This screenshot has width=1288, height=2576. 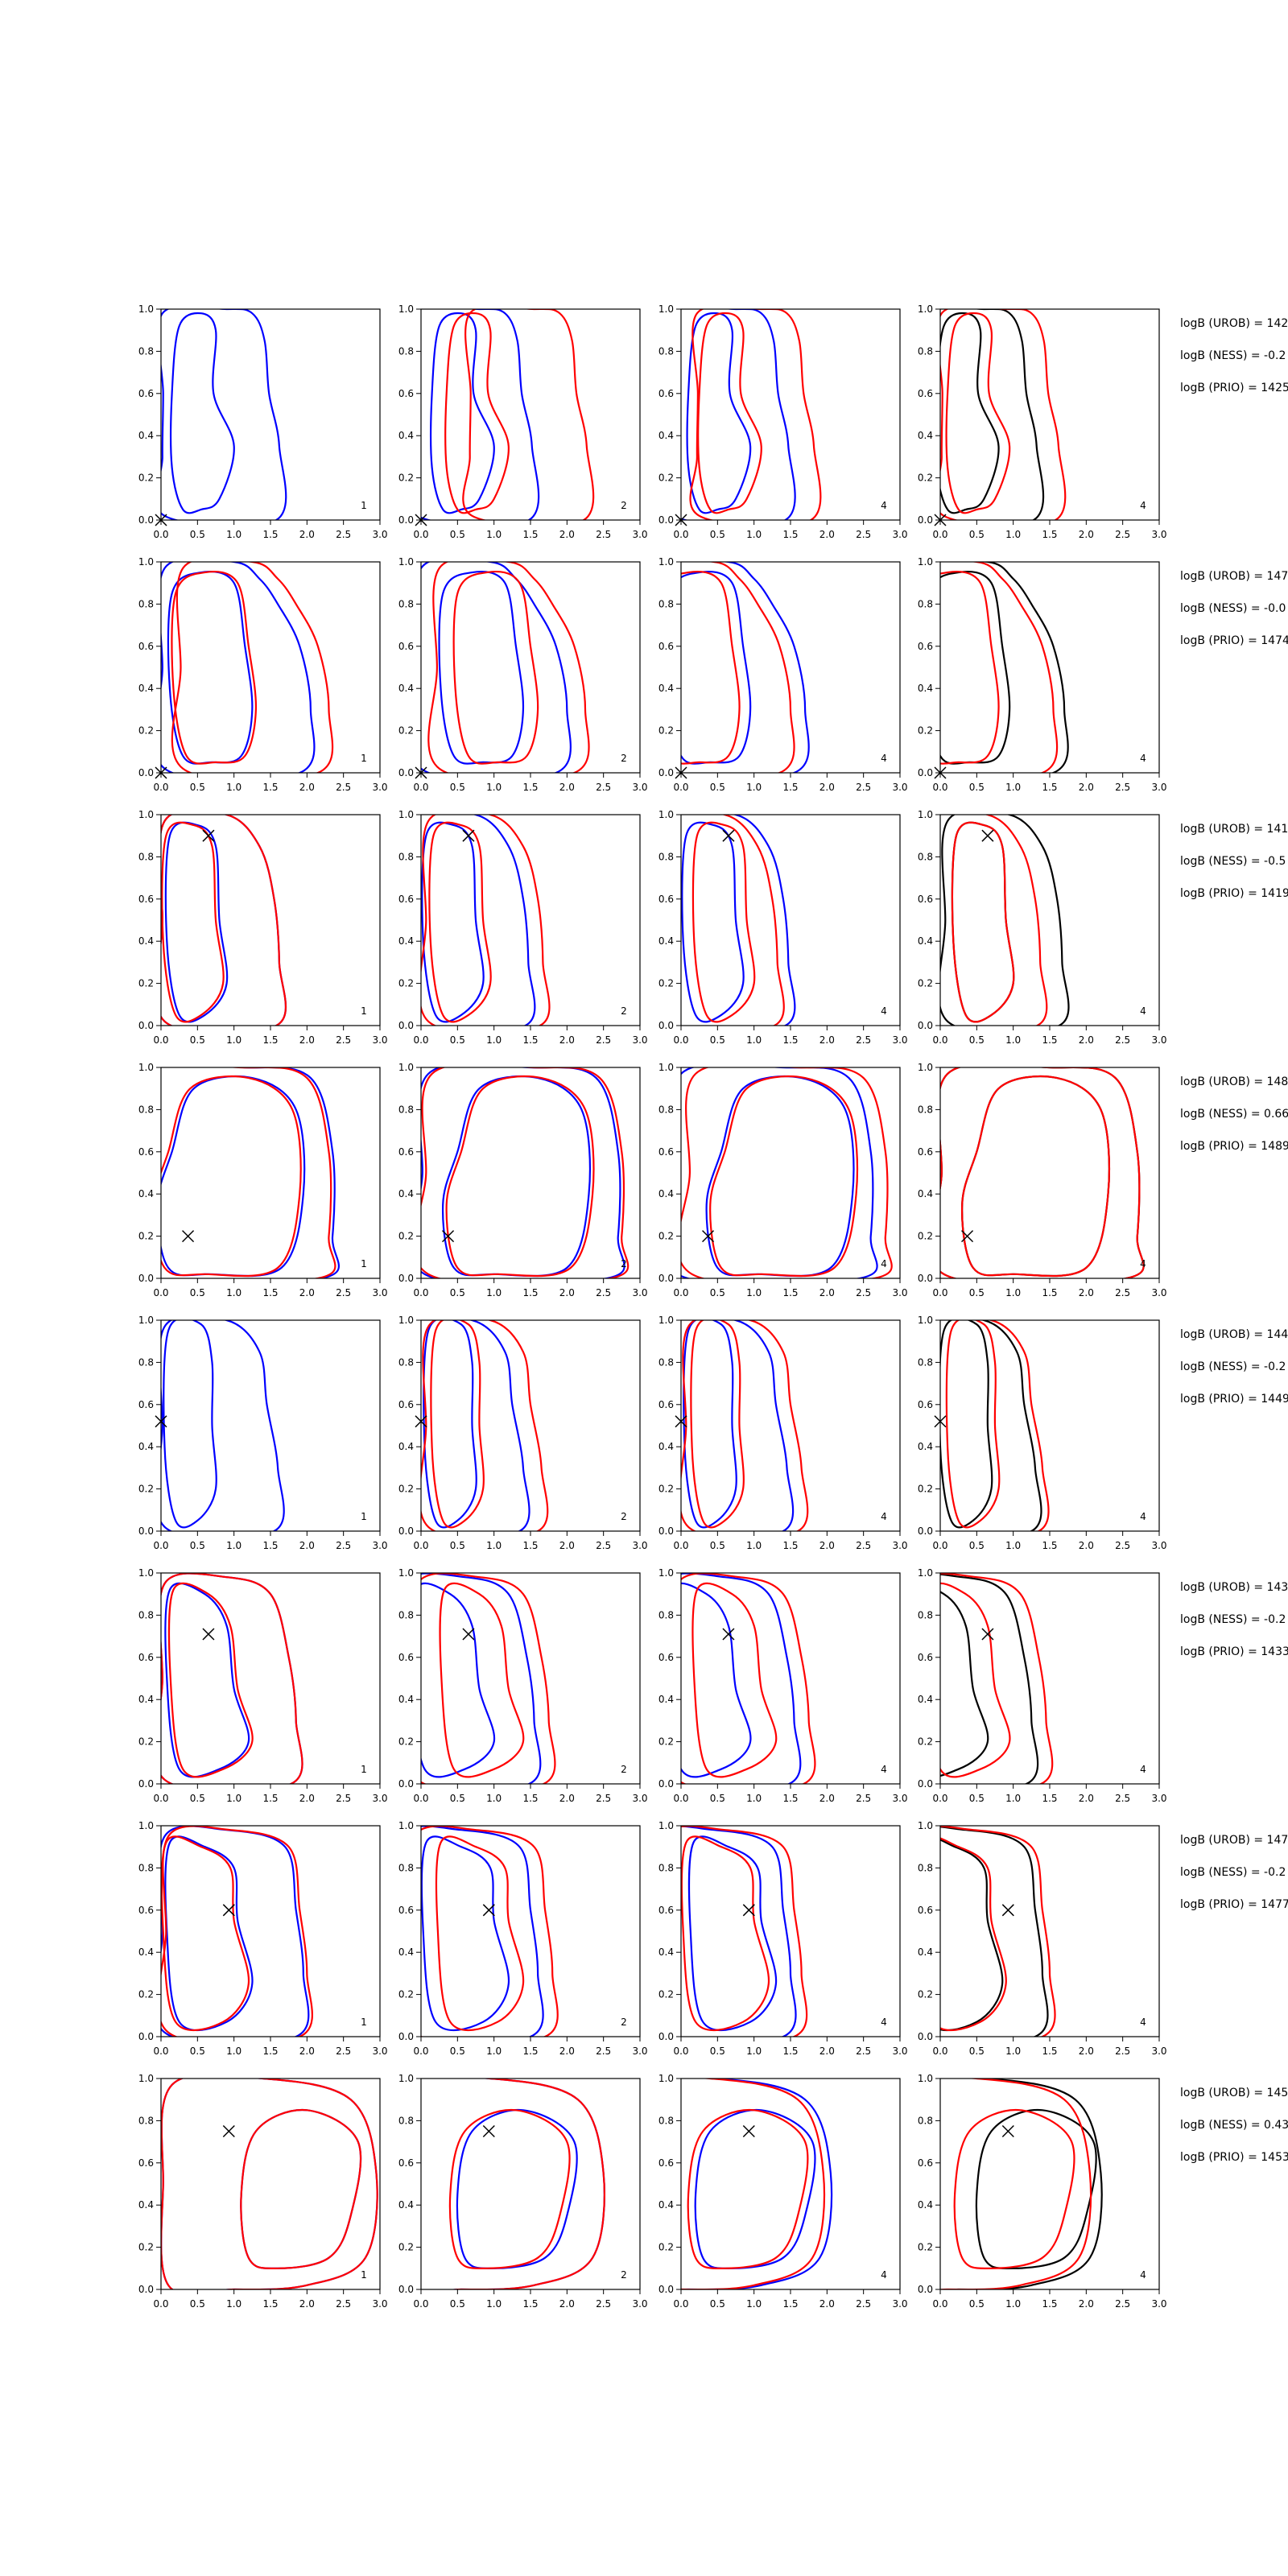 What do you see at coordinates (1233, 1619) in the screenshot?
I see `logb-annotation: logB (NESS) = -0.2` at bounding box center [1233, 1619].